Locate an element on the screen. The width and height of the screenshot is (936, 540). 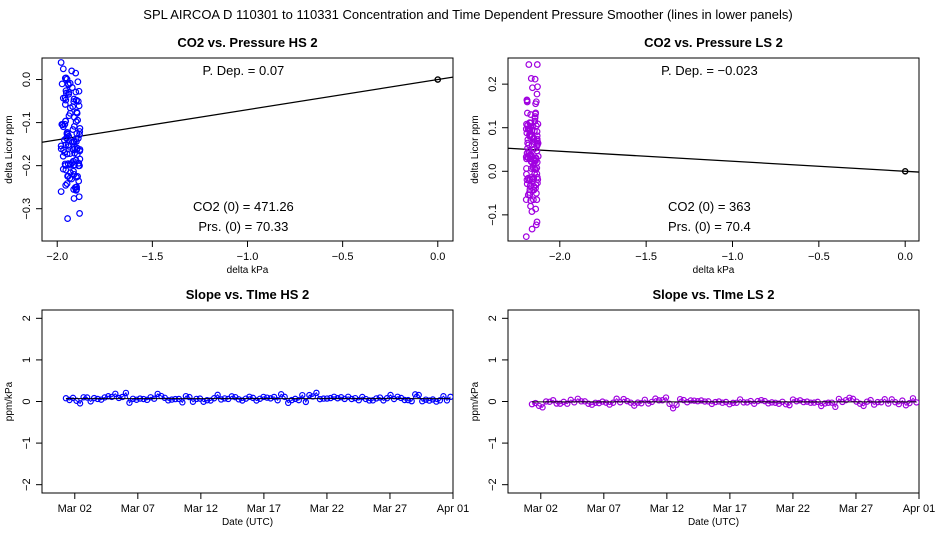
hs-pressure-plot-area is located at coordinates (247, 140).